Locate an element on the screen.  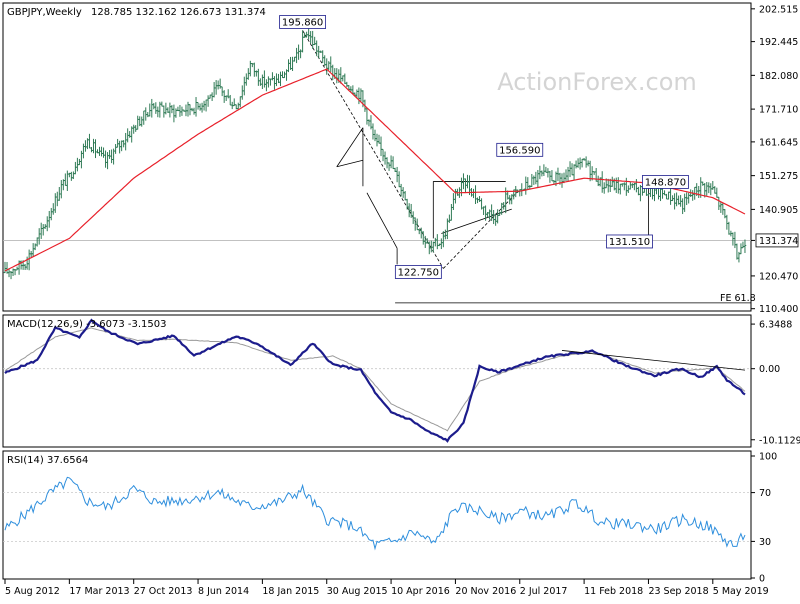
rsi-y-tick-label: 100 is located at coordinates (768, 457).